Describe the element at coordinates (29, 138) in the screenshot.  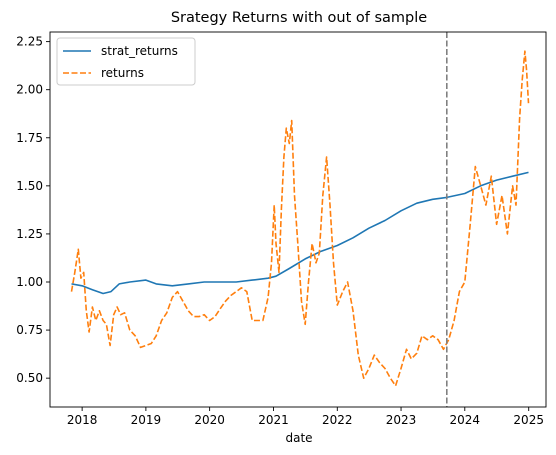
I see `y-tick-label-1.75: 1.75` at that location.